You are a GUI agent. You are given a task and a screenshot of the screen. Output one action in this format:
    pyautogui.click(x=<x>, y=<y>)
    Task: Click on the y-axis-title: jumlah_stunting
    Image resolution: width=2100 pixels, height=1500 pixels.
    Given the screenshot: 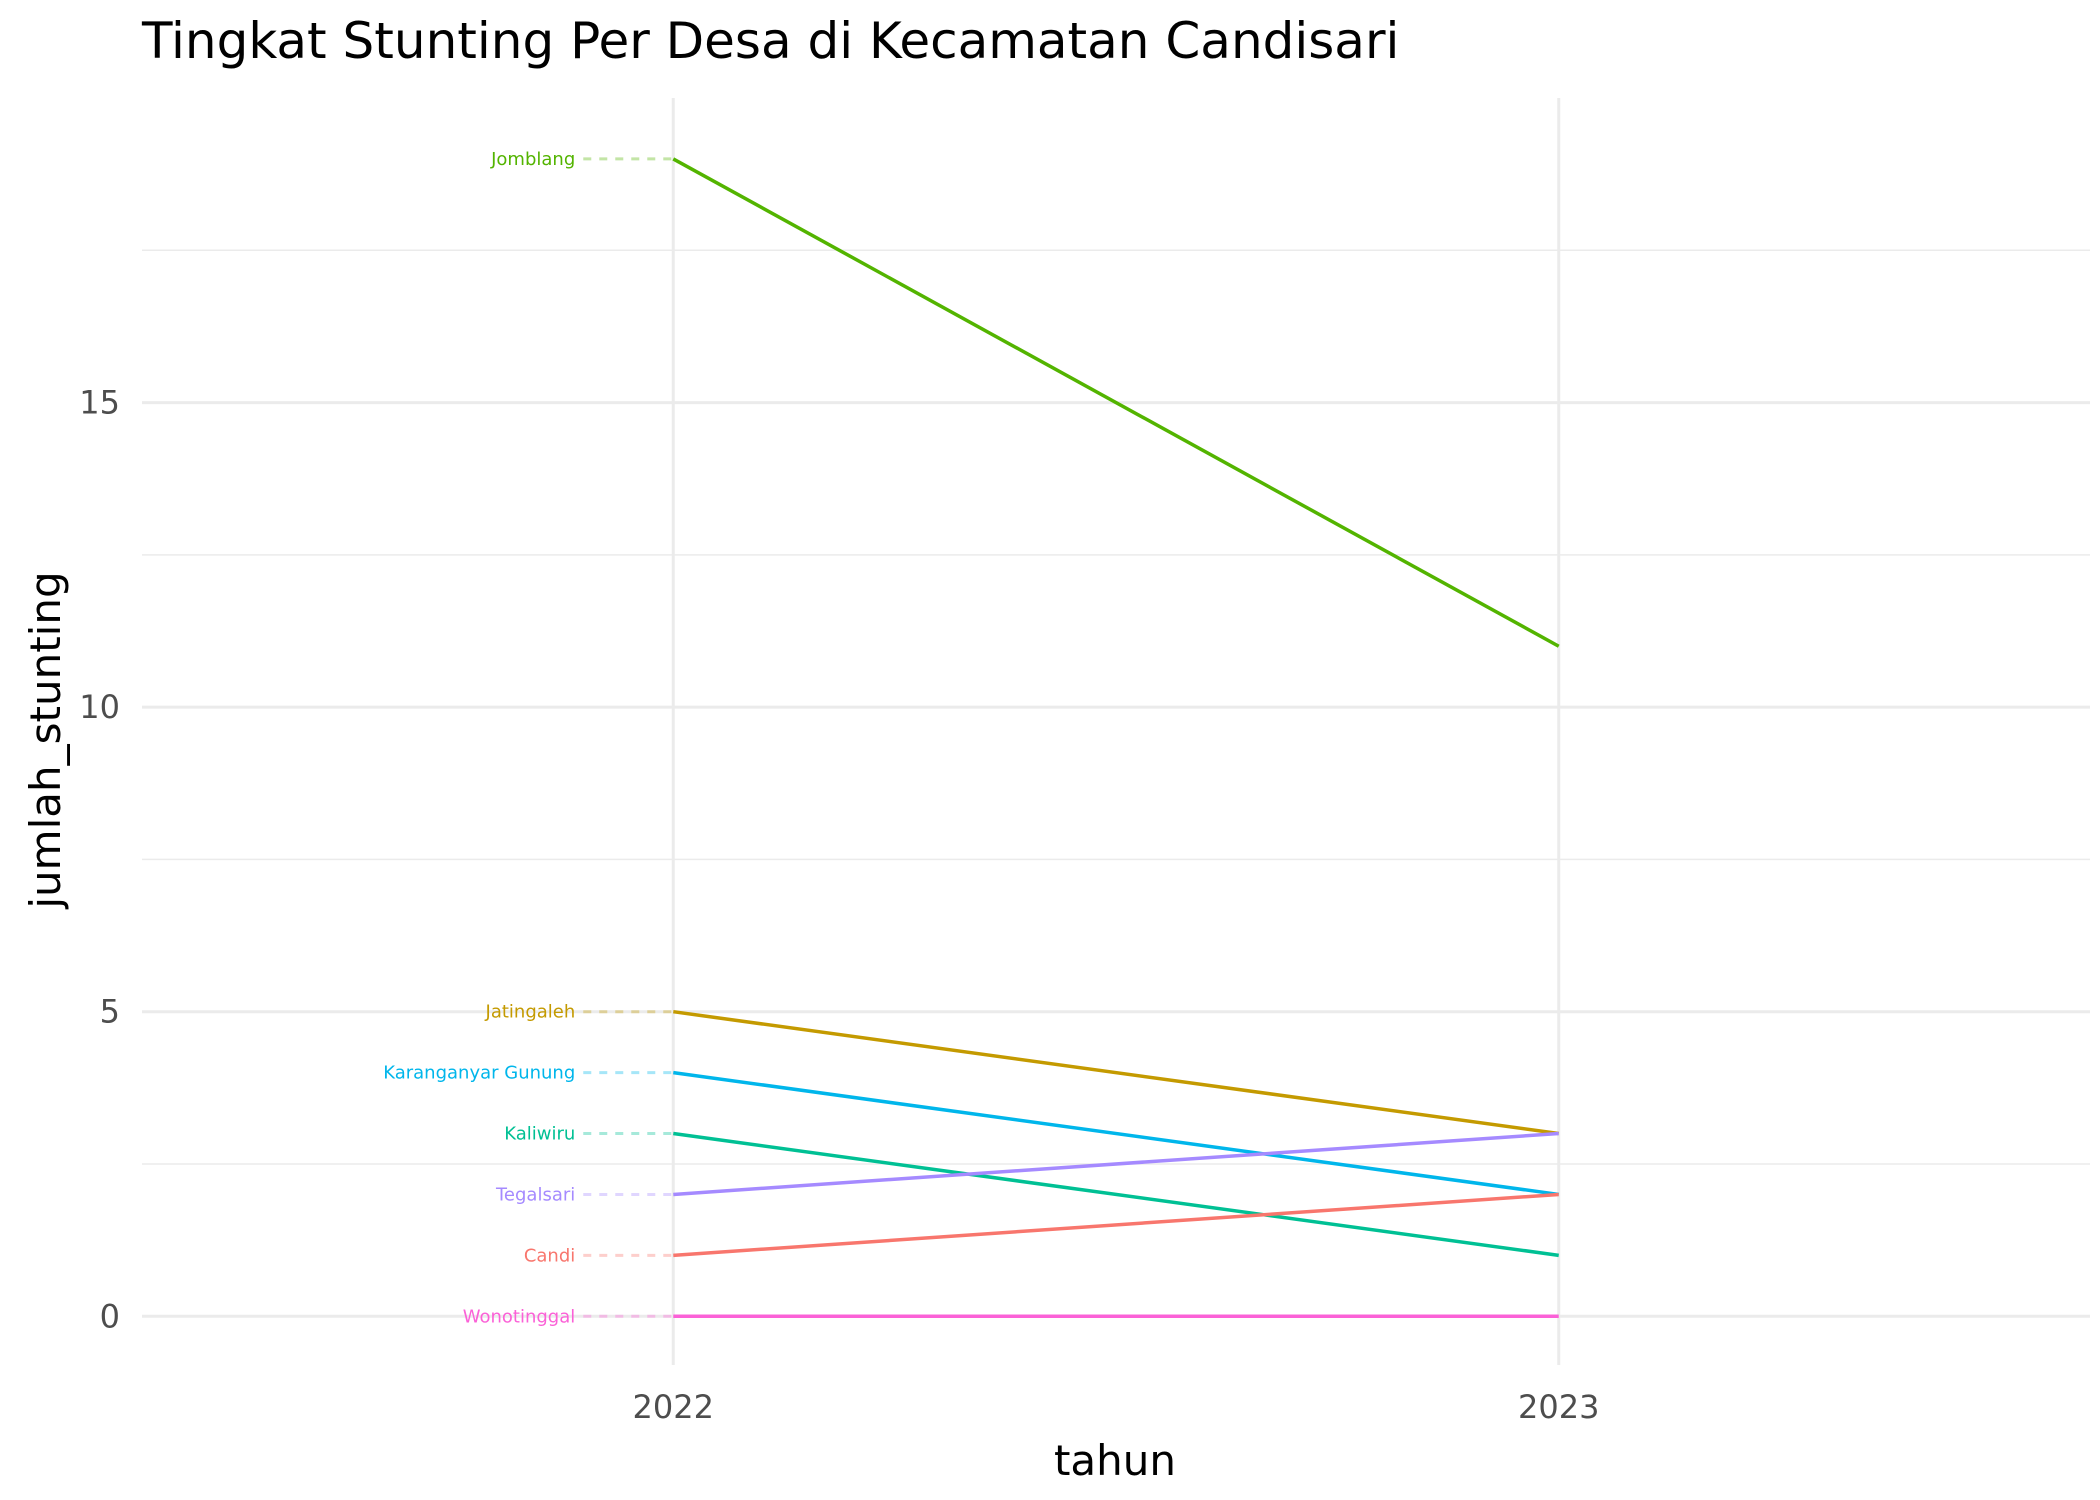 What is the action you would take?
    pyautogui.click(x=45, y=740)
    